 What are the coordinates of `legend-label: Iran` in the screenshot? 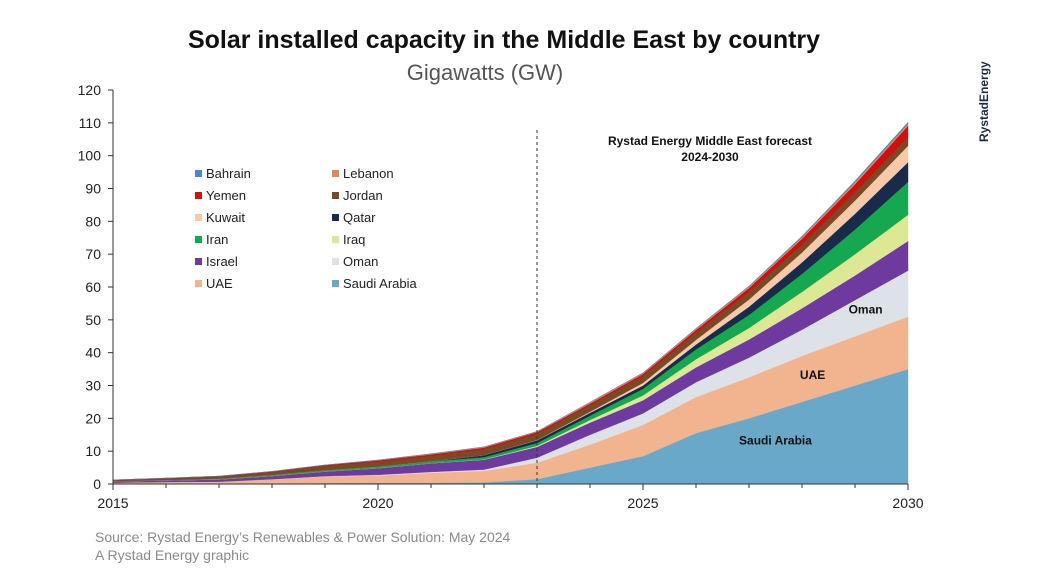 It's located at (217, 239).